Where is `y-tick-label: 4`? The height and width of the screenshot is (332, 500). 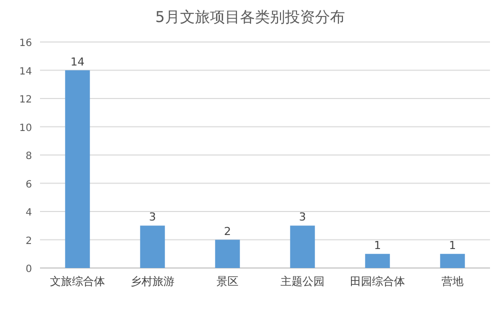
y-tick-label: 4 is located at coordinates (29, 213).